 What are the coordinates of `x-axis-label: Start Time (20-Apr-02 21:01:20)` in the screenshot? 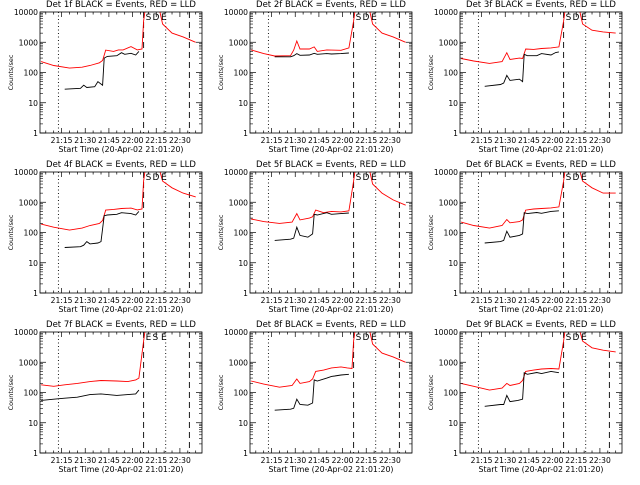 It's located at (331, 149).